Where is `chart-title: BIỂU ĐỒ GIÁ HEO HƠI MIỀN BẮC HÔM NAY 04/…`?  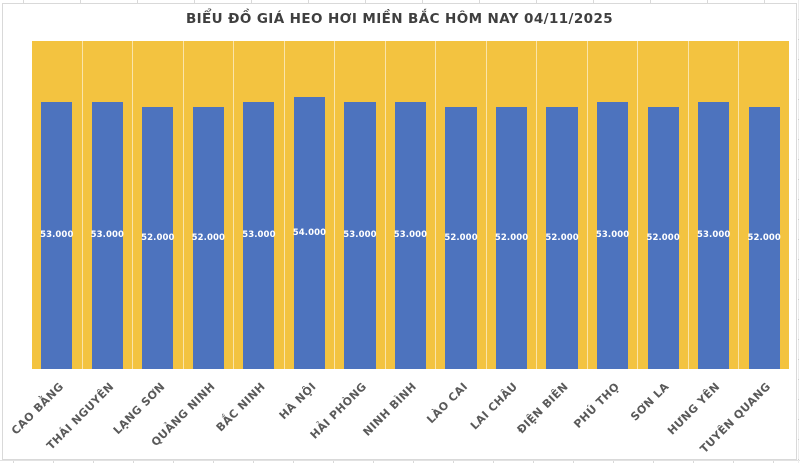
chart-title: BIỂU ĐỒ GIÁ HEO HƠI MIỀN BẮC HÔM NAY 04/… is located at coordinates (399, 19).